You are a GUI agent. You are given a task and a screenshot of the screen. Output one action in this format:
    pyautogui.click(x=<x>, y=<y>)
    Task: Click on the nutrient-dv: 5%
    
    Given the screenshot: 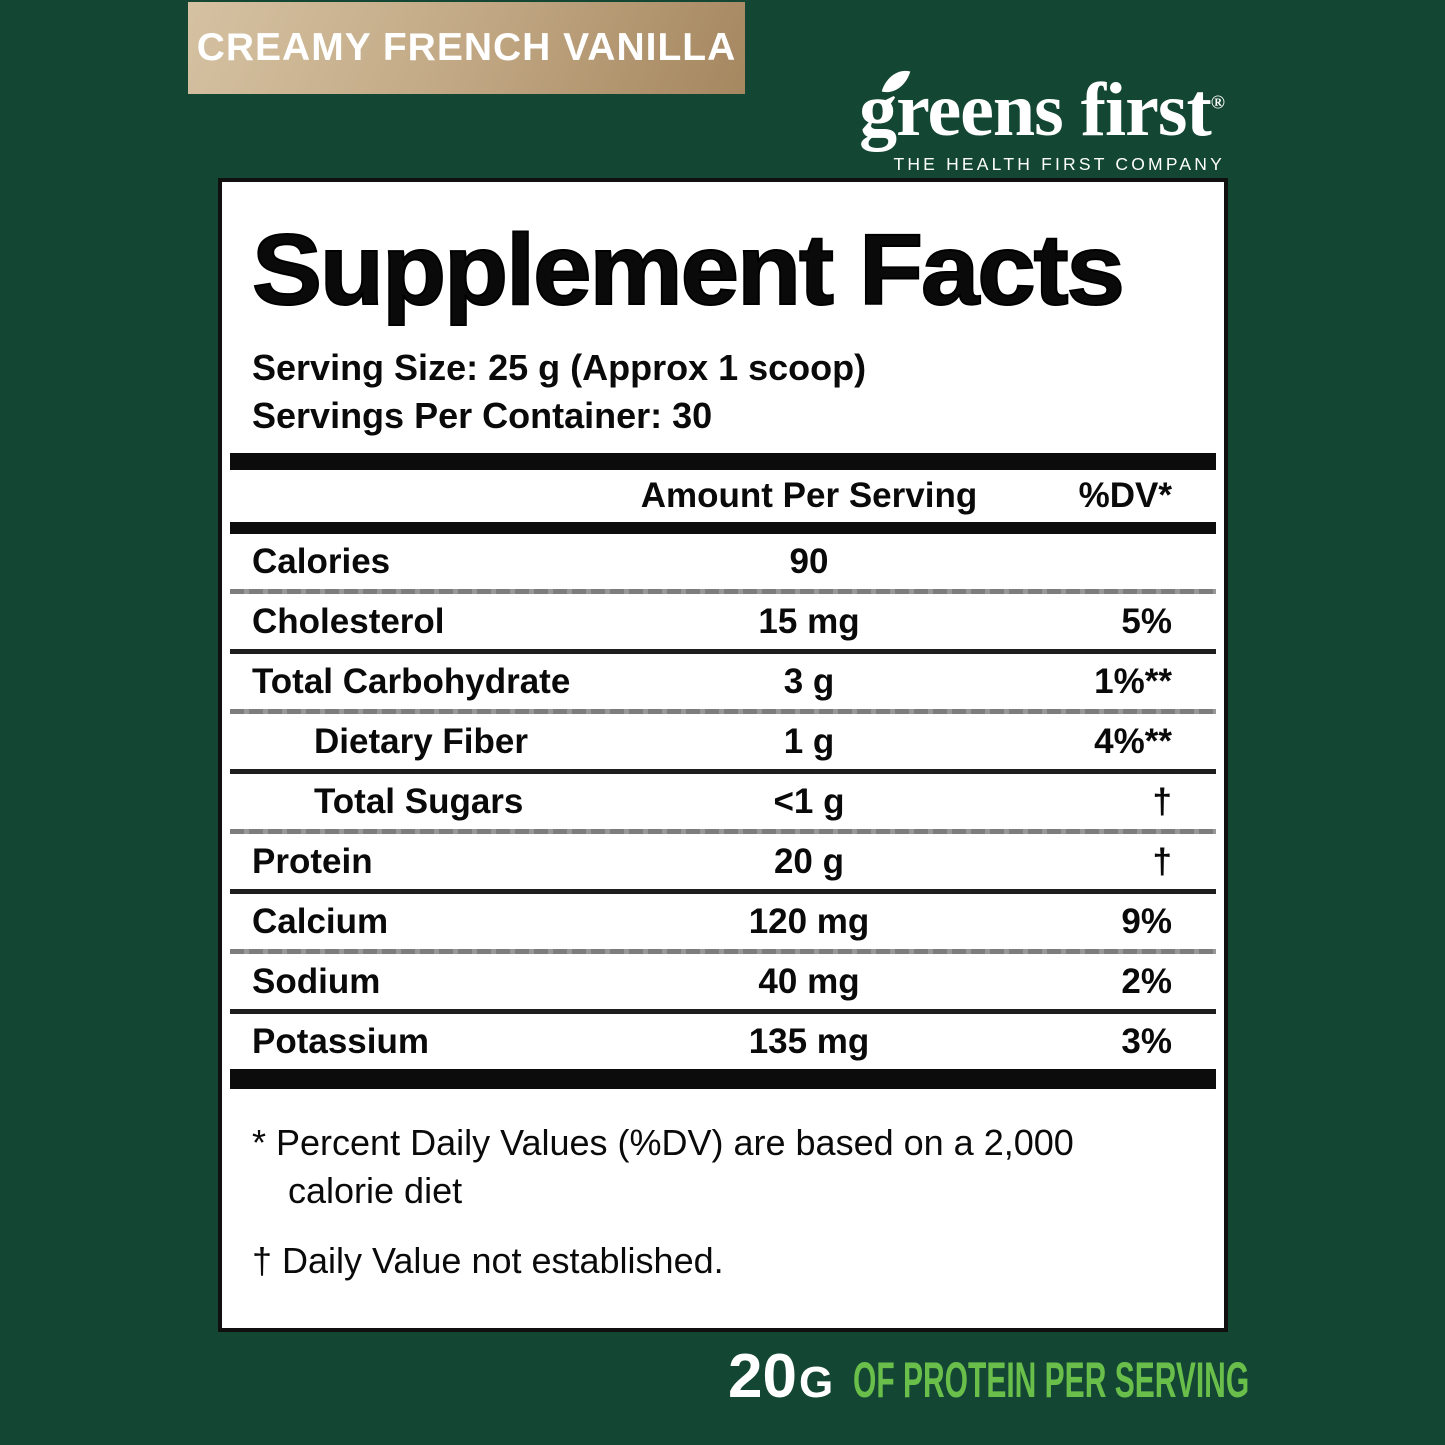 What is the action you would take?
    pyautogui.click(x=1146, y=621)
    